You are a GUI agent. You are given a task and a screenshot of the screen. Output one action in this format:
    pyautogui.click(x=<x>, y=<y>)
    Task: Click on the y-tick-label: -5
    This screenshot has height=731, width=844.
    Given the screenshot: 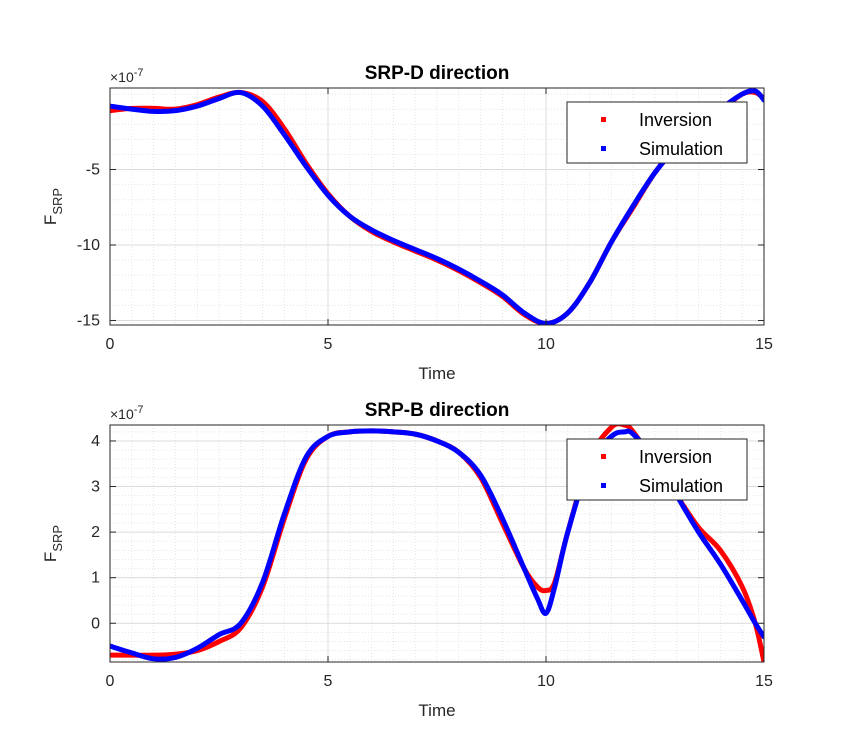 What is the action you would take?
    pyautogui.click(x=93, y=170)
    